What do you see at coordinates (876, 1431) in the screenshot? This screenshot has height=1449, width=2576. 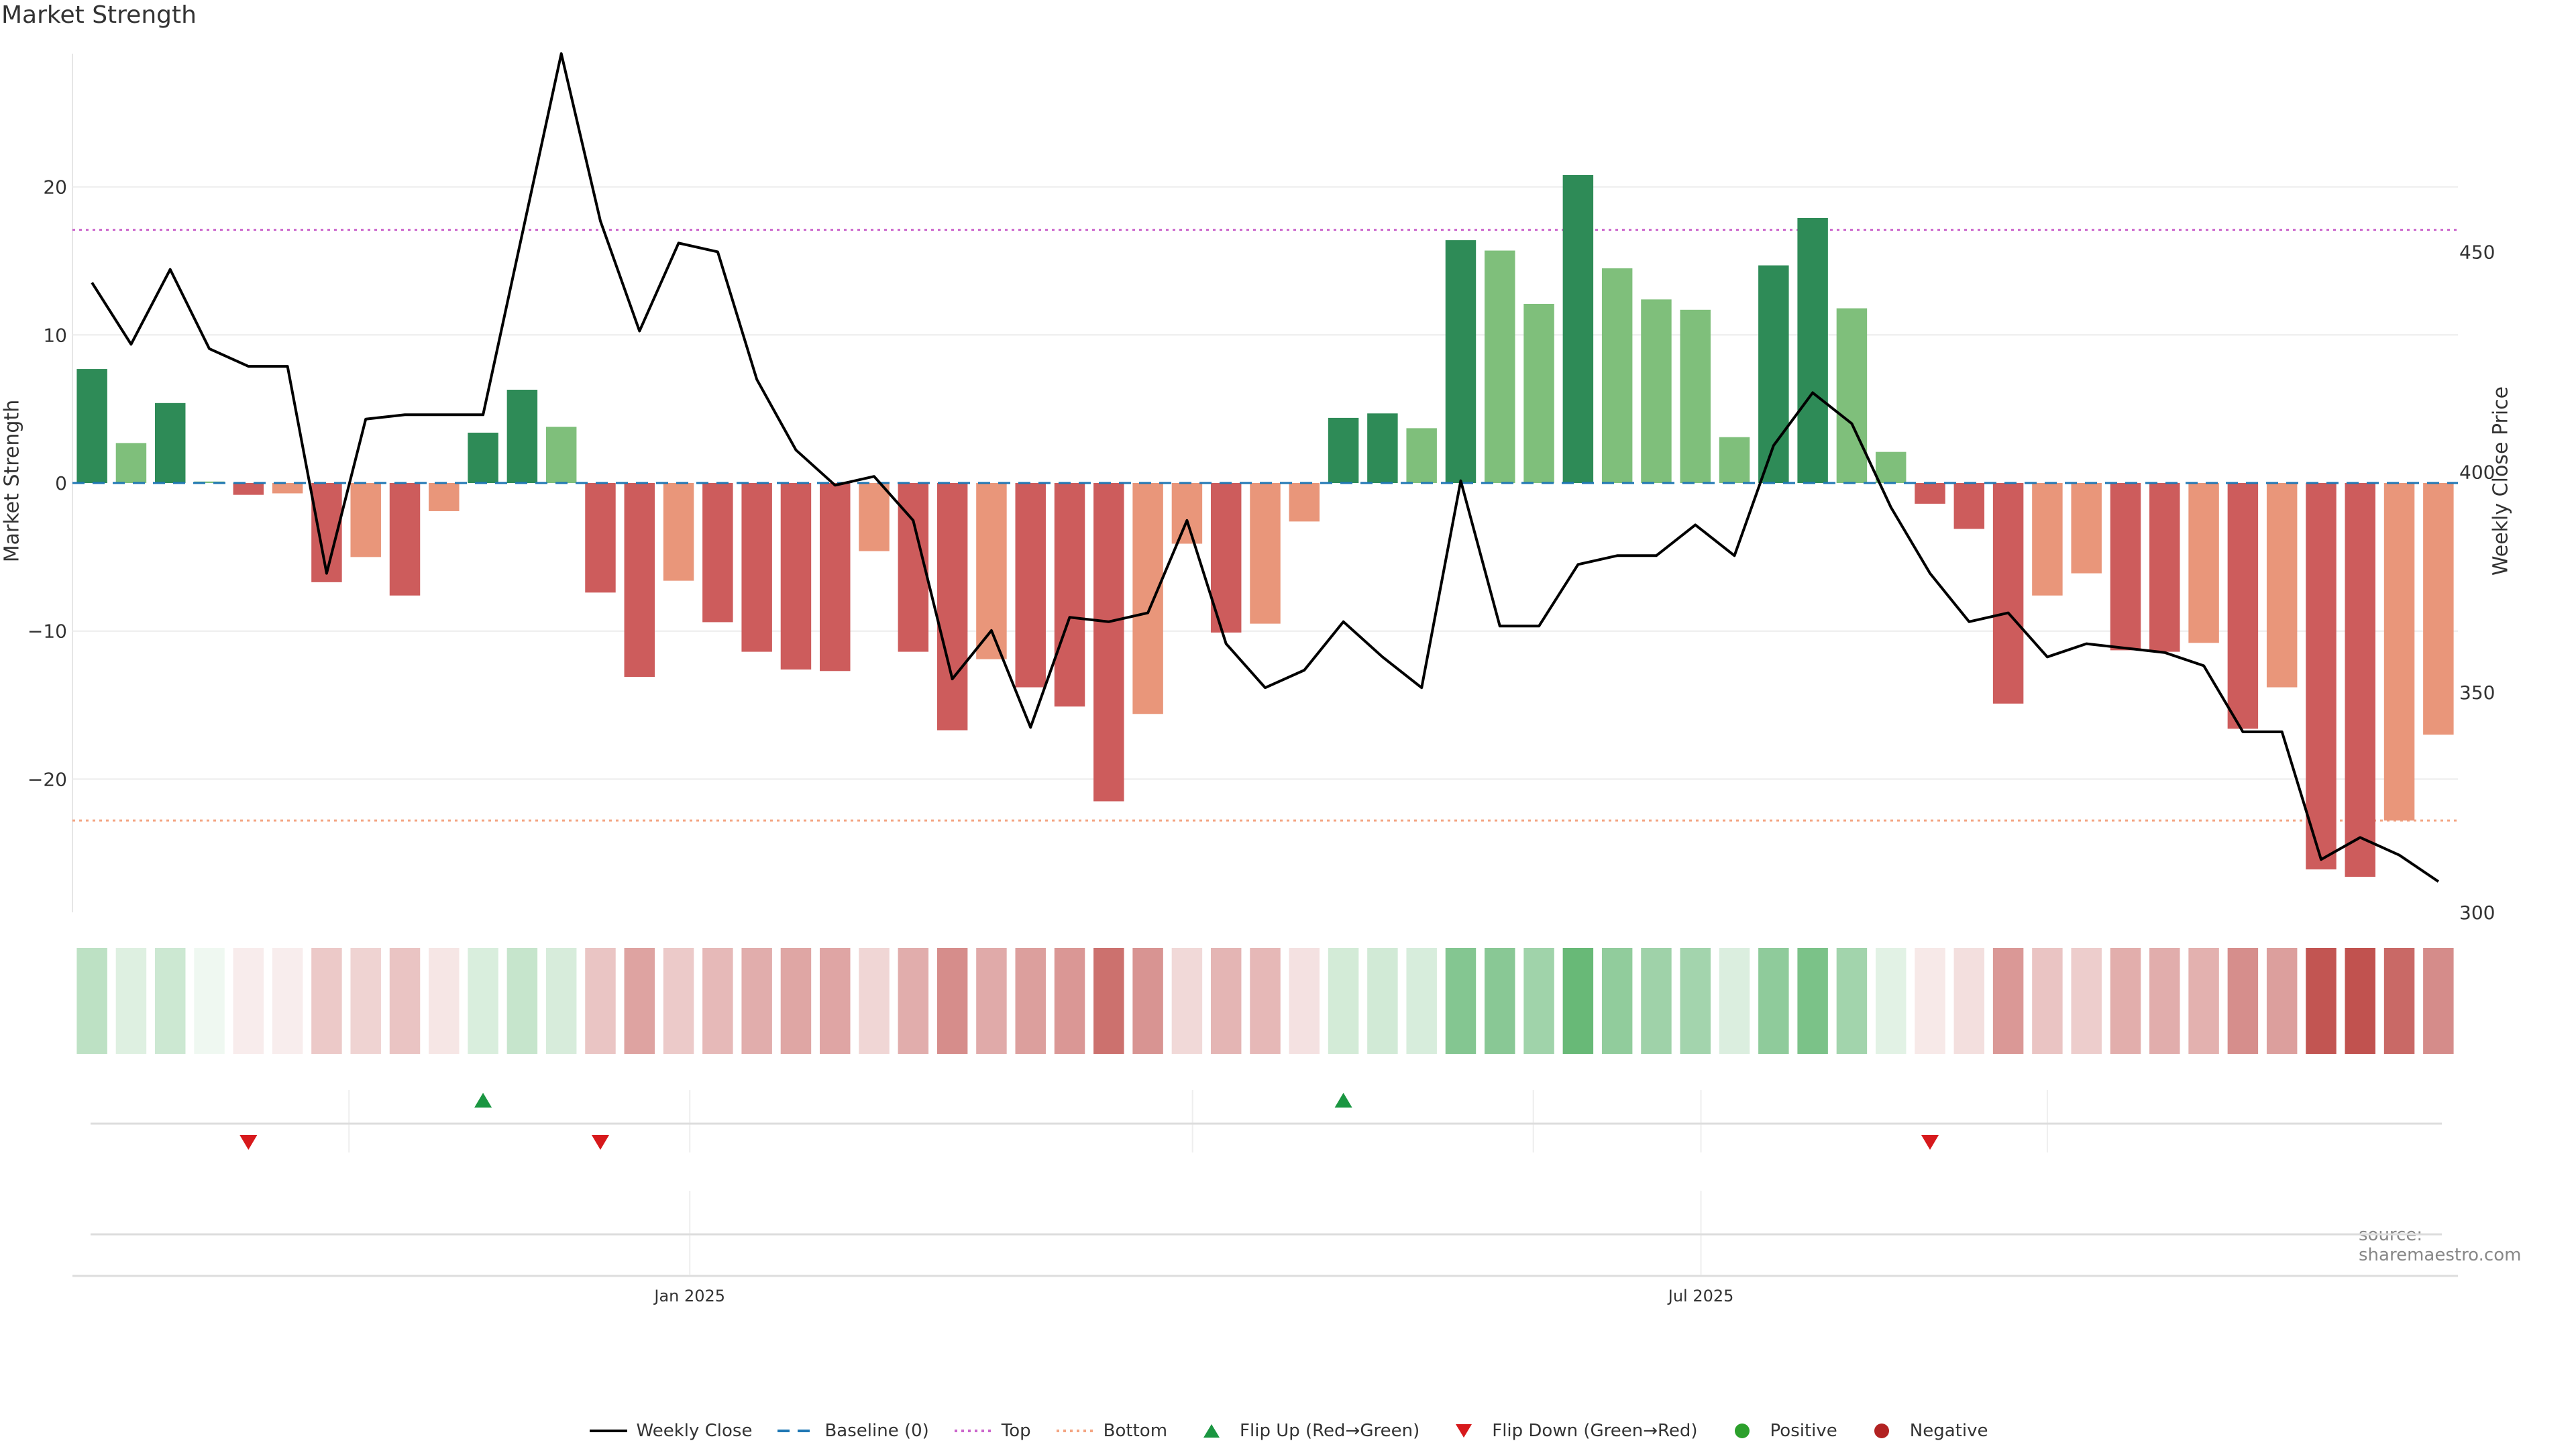 I see `legend-label: Baseline (0)` at bounding box center [876, 1431].